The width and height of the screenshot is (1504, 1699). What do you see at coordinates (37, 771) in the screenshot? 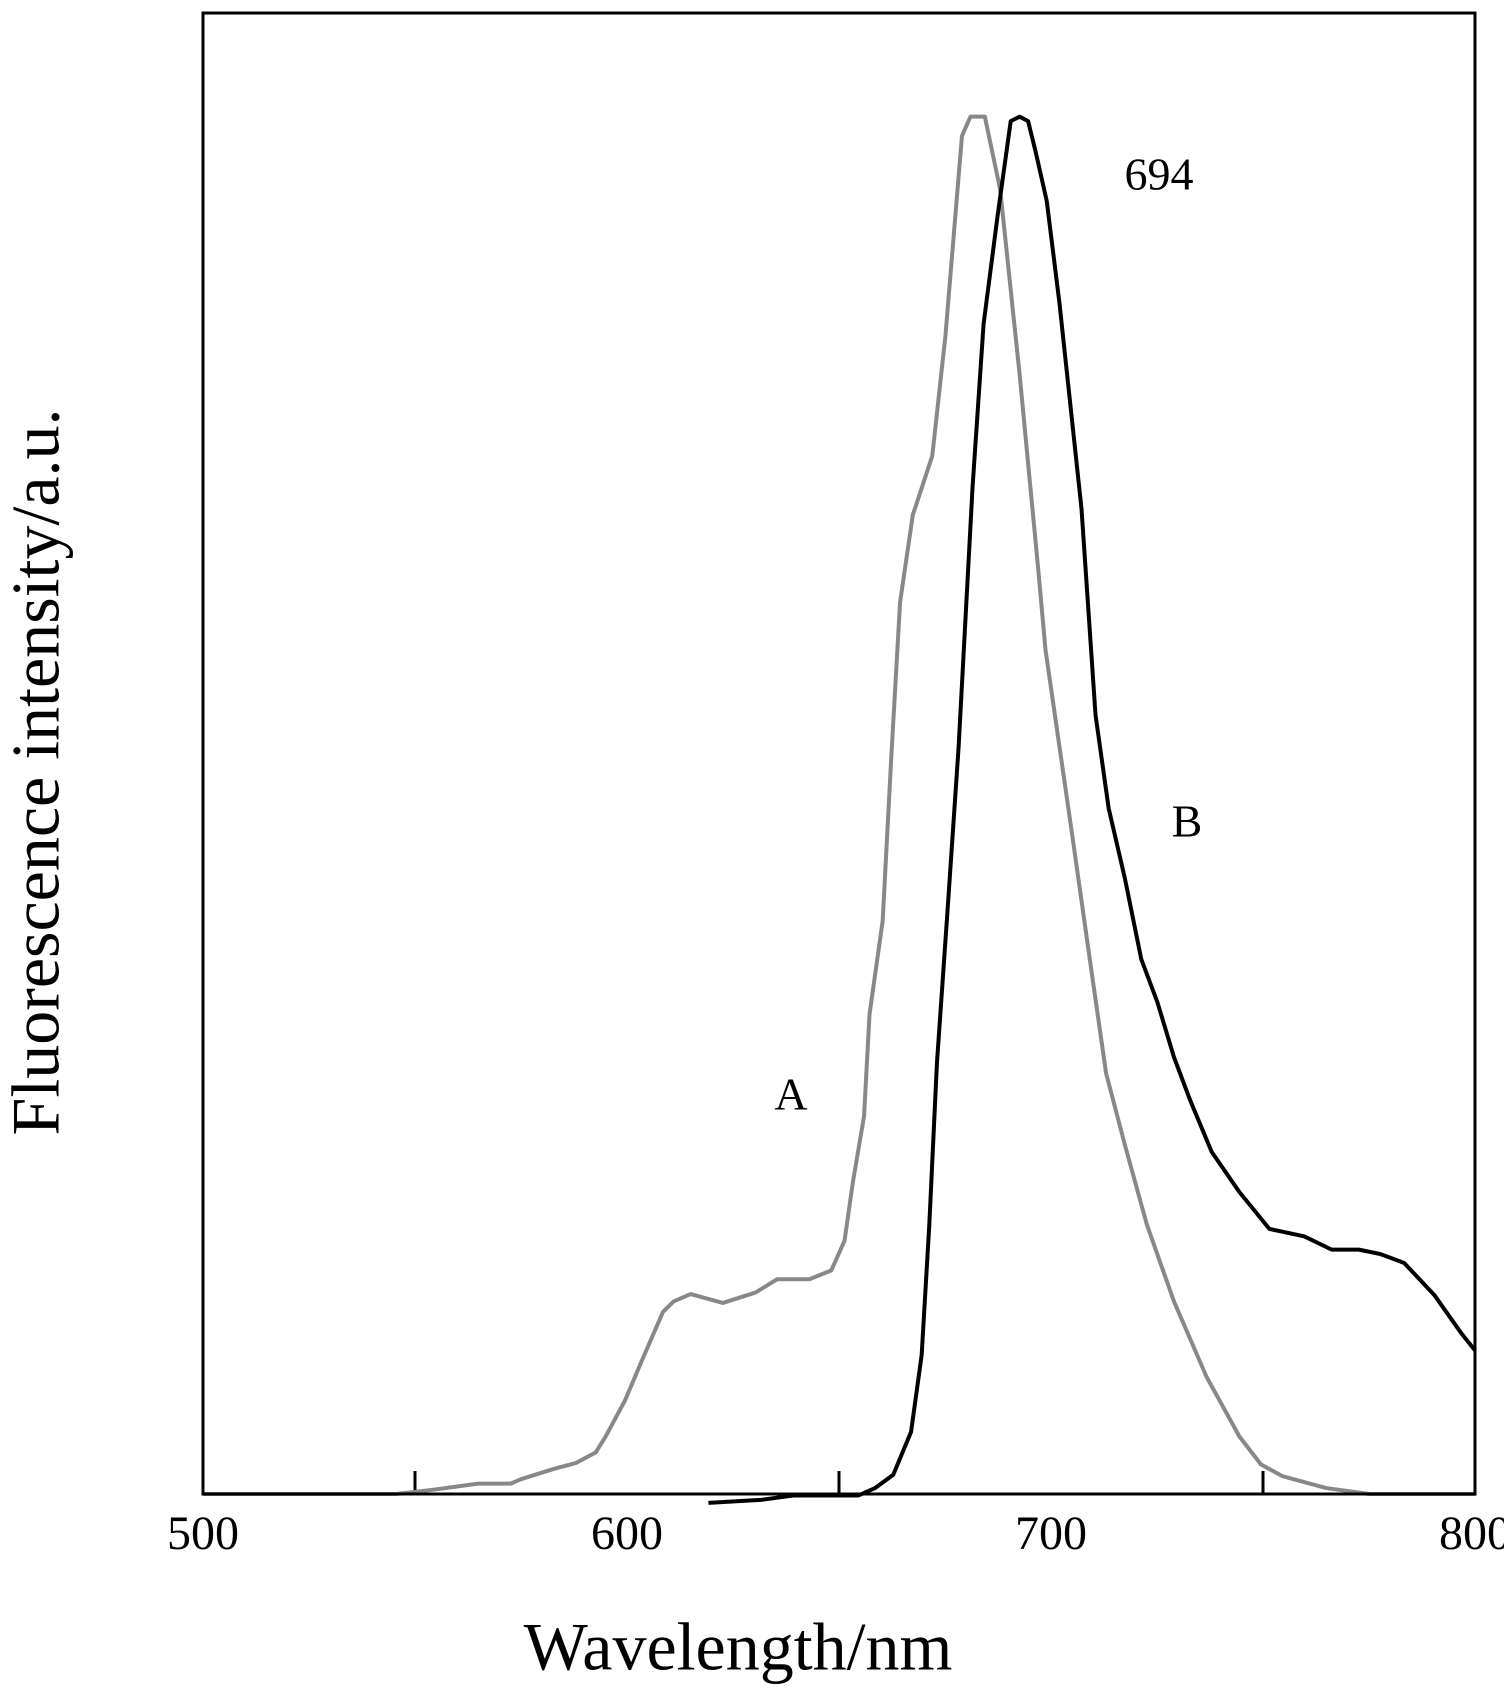
I see `y-axis-title: Fluorescence intensity/a.u.` at bounding box center [37, 771].